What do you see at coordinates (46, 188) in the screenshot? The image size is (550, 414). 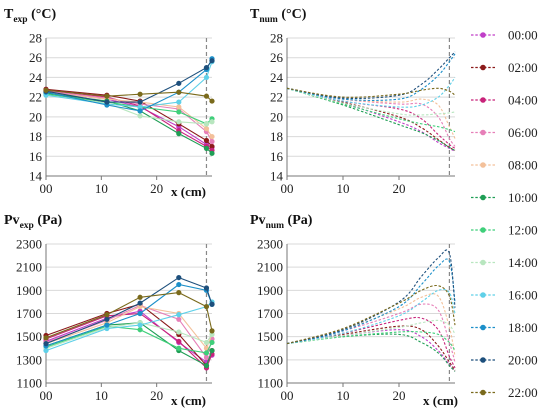 I see `texp-x-tick: 00` at bounding box center [46, 188].